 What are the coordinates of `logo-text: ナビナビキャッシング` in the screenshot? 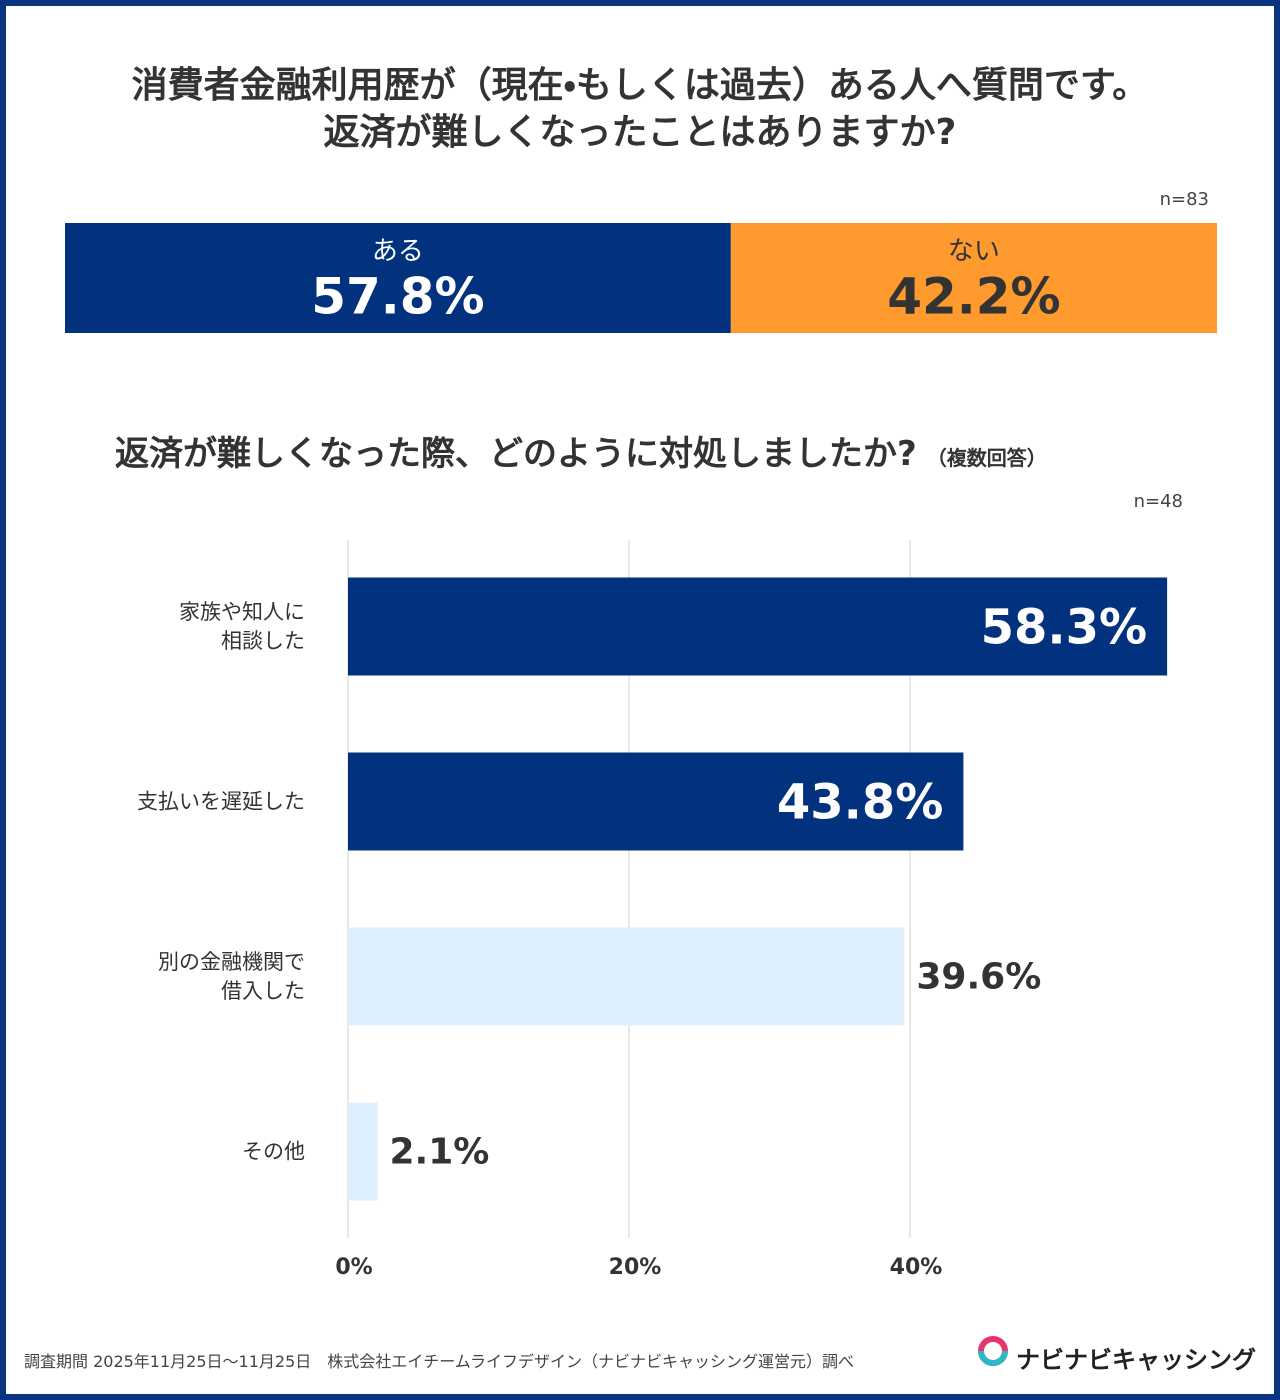 It's located at (1136, 1360).